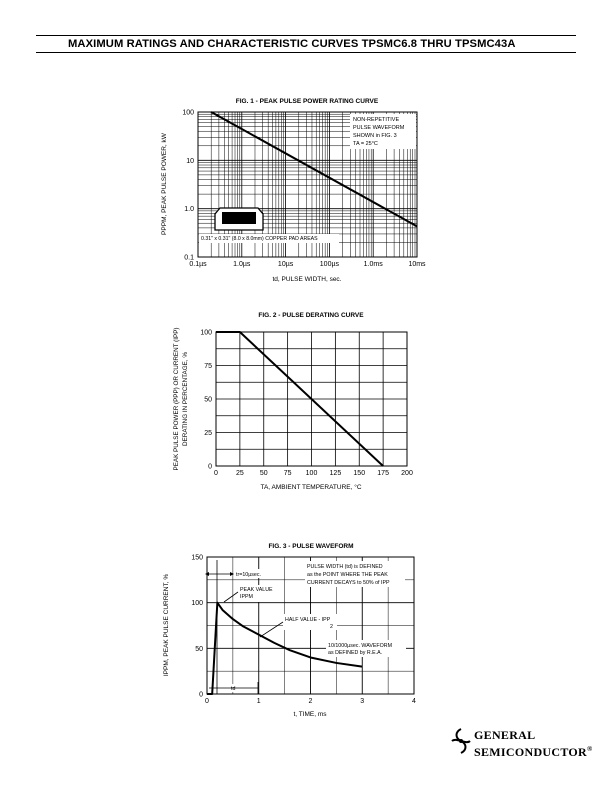 This screenshot has width=612, height=792. Describe the element at coordinates (259, 701) in the screenshot. I see `fig3-xtick: 1` at that location.